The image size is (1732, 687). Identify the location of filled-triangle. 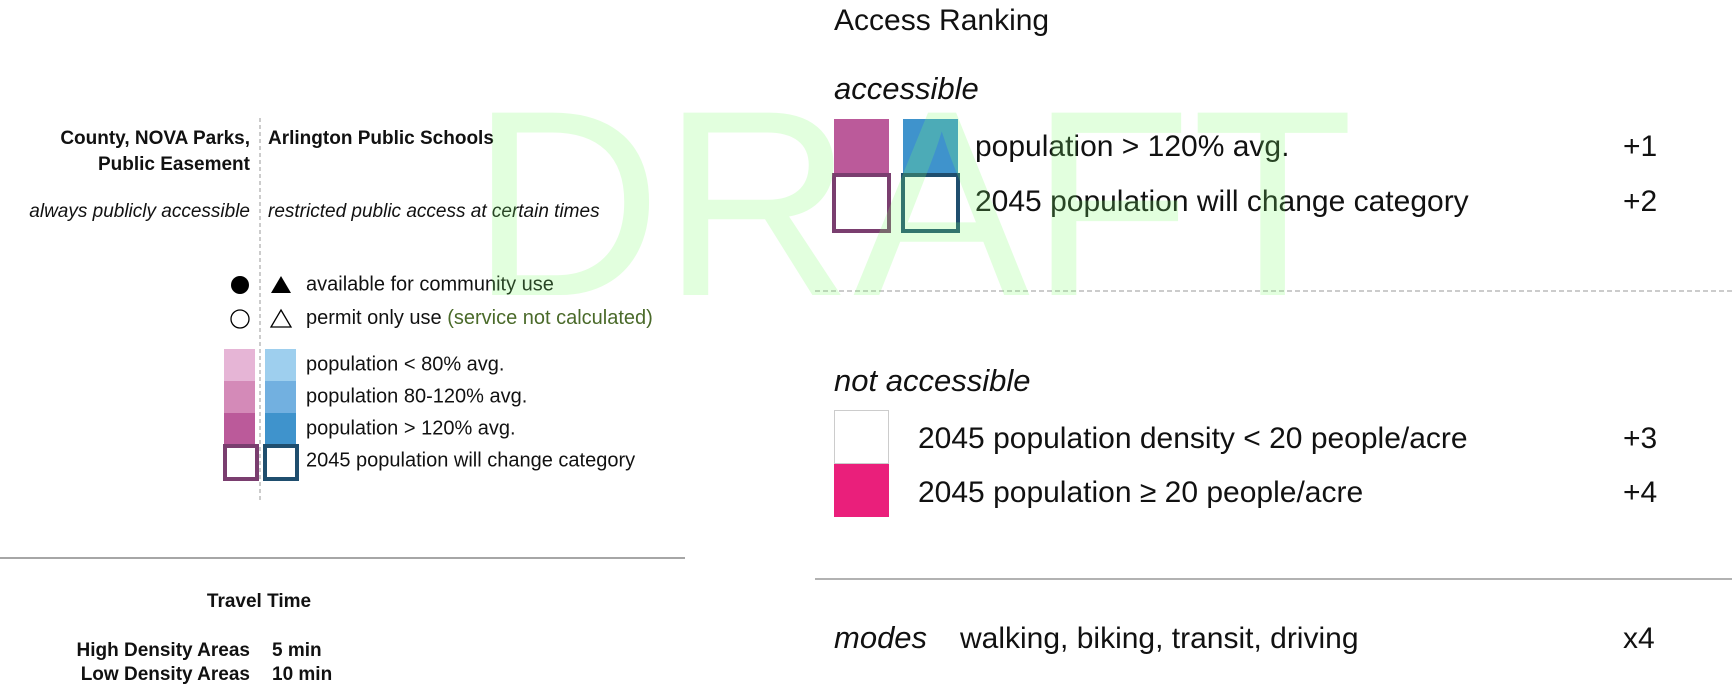
(281, 284).